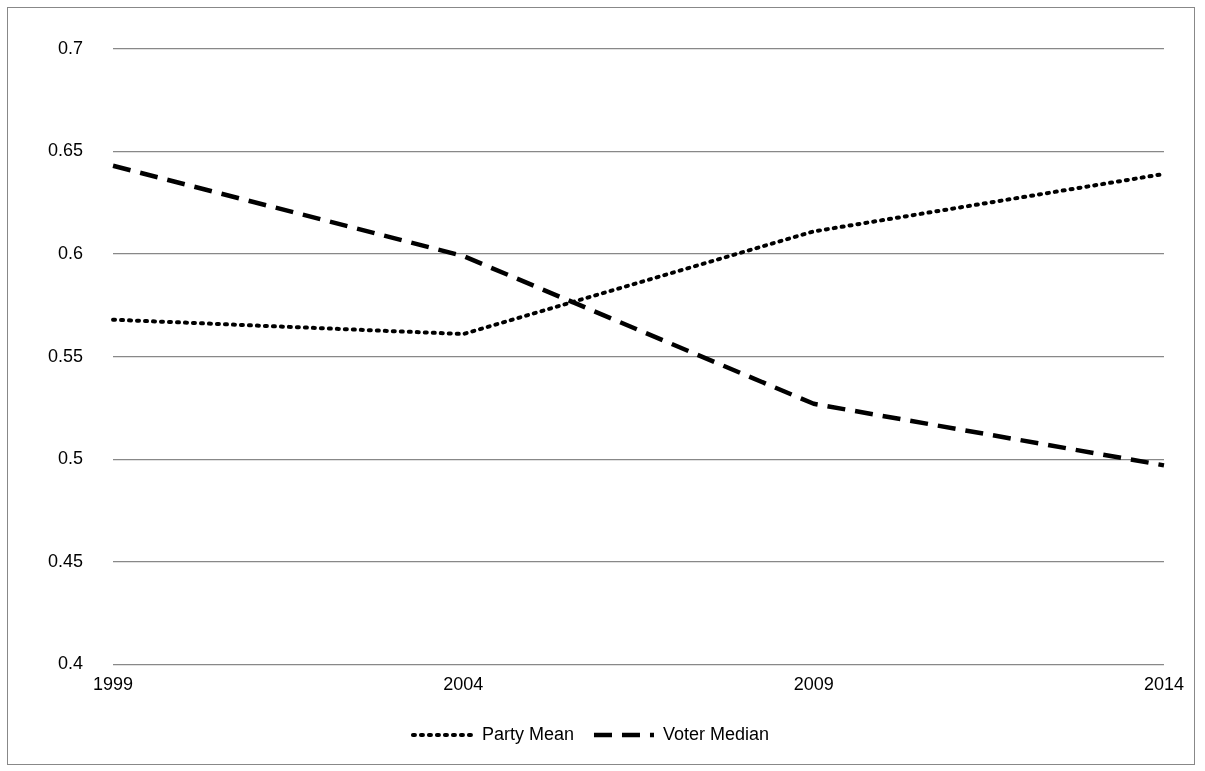 Image resolution: width=1205 pixels, height=771 pixels. I want to click on y-tick-label: 0.55, so click(65, 355).